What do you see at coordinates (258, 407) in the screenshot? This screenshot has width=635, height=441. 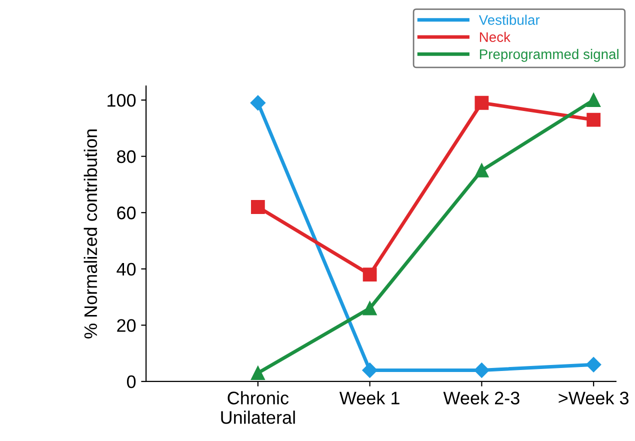 I see `x-tick-label: Chronic Unilateral` at bounding box center [258, 407].